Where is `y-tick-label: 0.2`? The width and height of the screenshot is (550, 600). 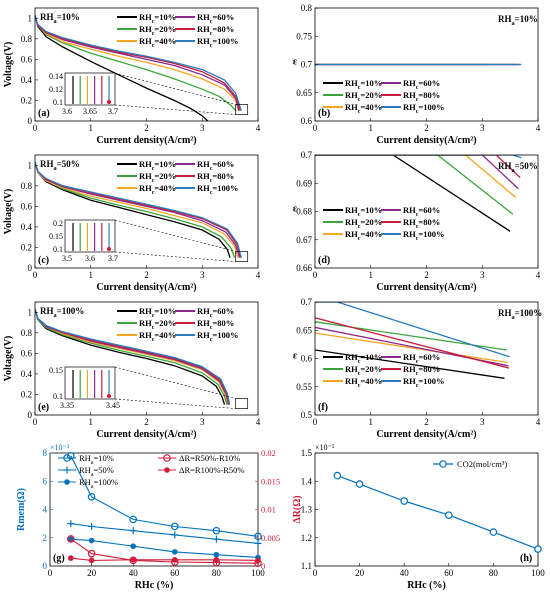
y-tick-label: 0.2 is located at coordinates (26, 100).